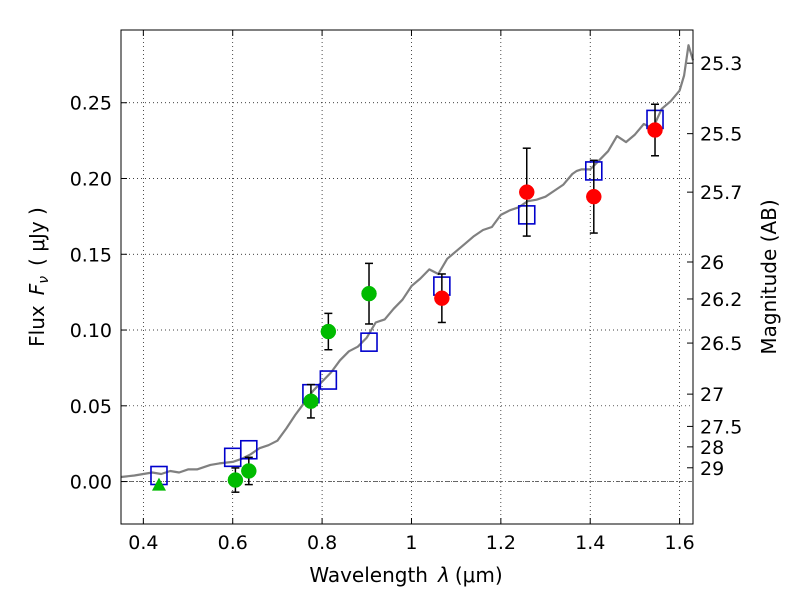  Describe the element at coordinates (158, 484) in the screenshot. I see `upper-limit-point` at that location.